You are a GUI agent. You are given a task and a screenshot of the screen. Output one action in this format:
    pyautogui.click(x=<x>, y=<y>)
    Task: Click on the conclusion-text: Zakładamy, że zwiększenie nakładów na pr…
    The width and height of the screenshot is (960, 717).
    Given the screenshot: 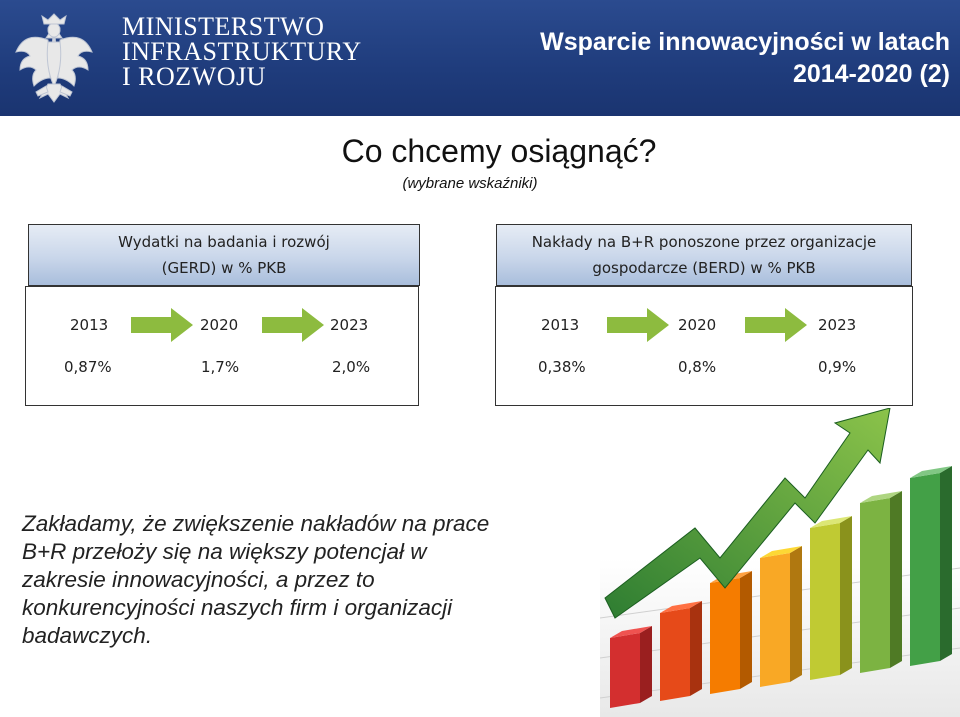 What is the action you would take?
    pyautogui.click(x=322, y=580)
    